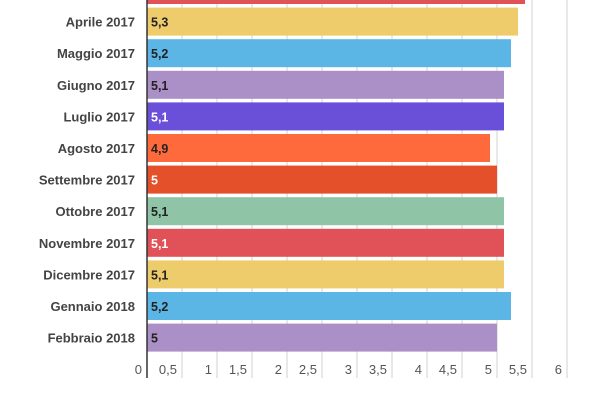  Describe the element at coordinates (96, 53) in the screenshot. I see `category-label: Maggio 2017` at that location.